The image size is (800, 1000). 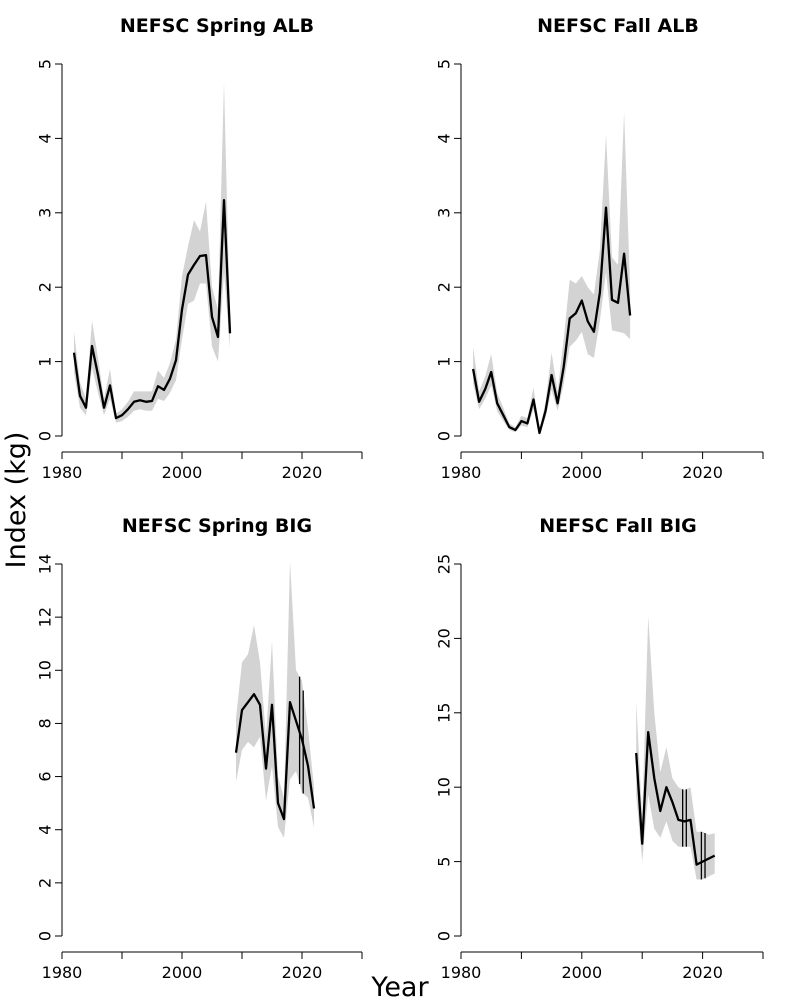 I want to click on y-tick-label: 8, so click(x=45, y=723).